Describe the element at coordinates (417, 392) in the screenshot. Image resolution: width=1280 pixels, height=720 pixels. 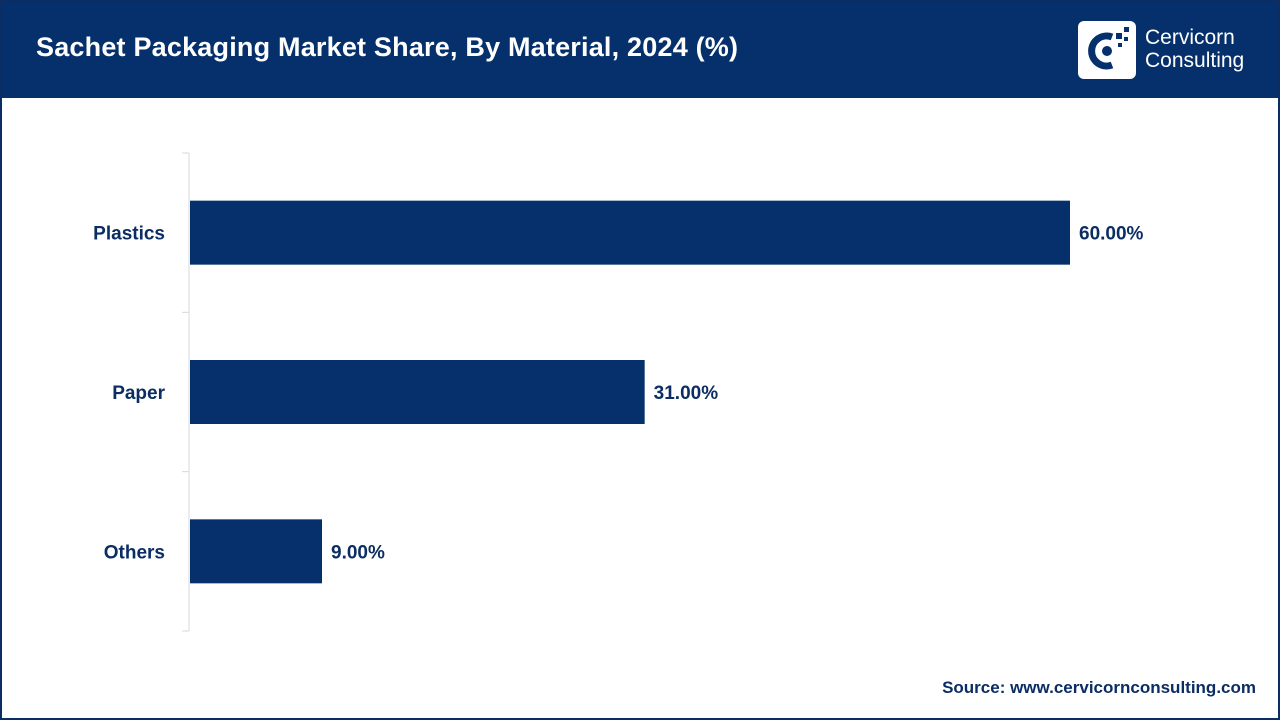
I see `bar-paper` at that location.